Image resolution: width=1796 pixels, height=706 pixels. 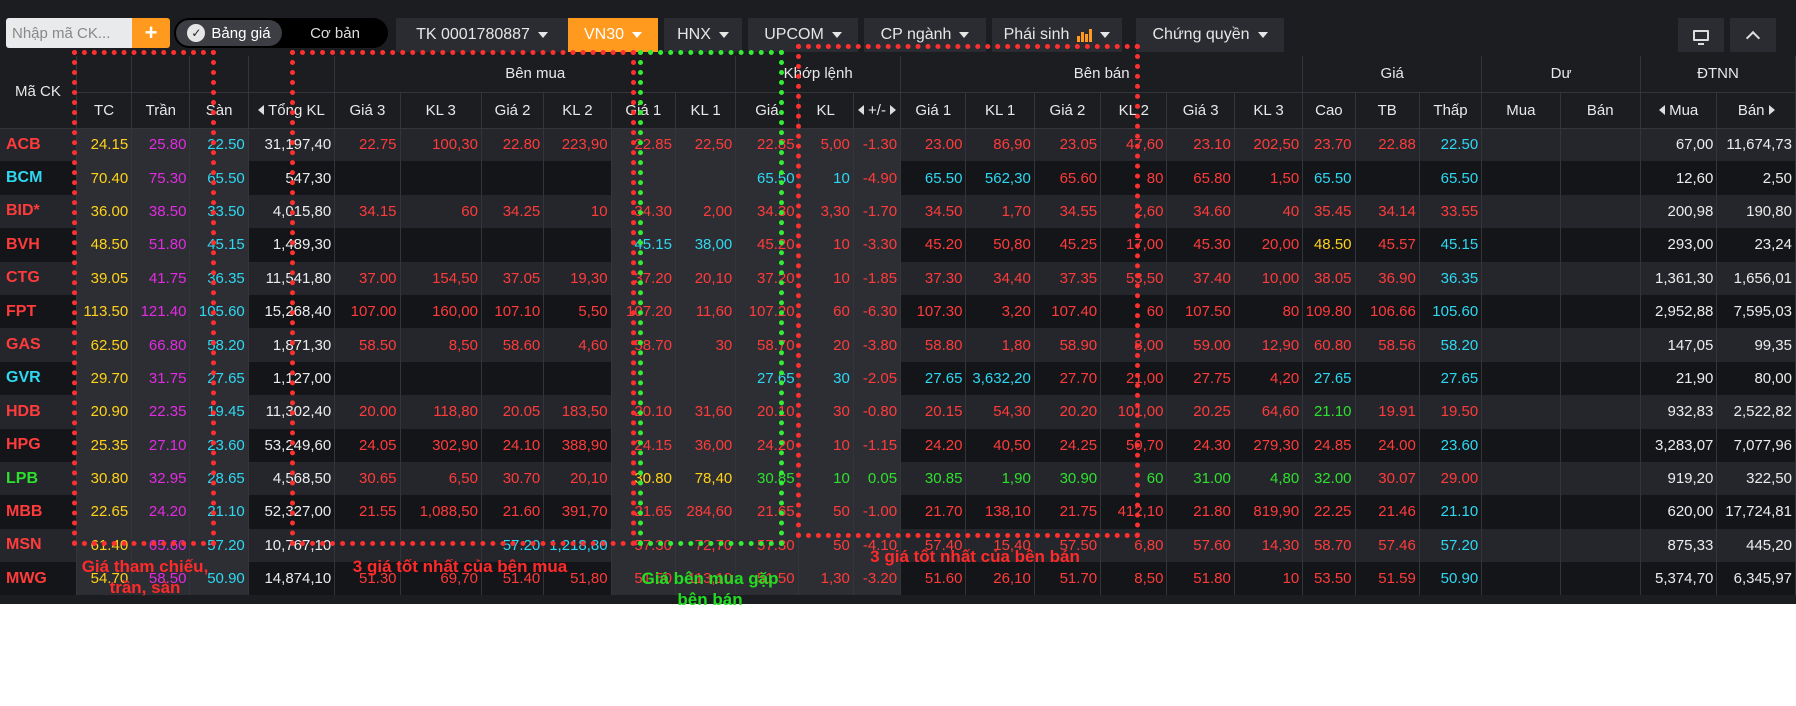 What do you see at coordinates (1450, 344) in the screenshot?
I see `cell-thap: 58.20` at bounding box center [1450, 344].